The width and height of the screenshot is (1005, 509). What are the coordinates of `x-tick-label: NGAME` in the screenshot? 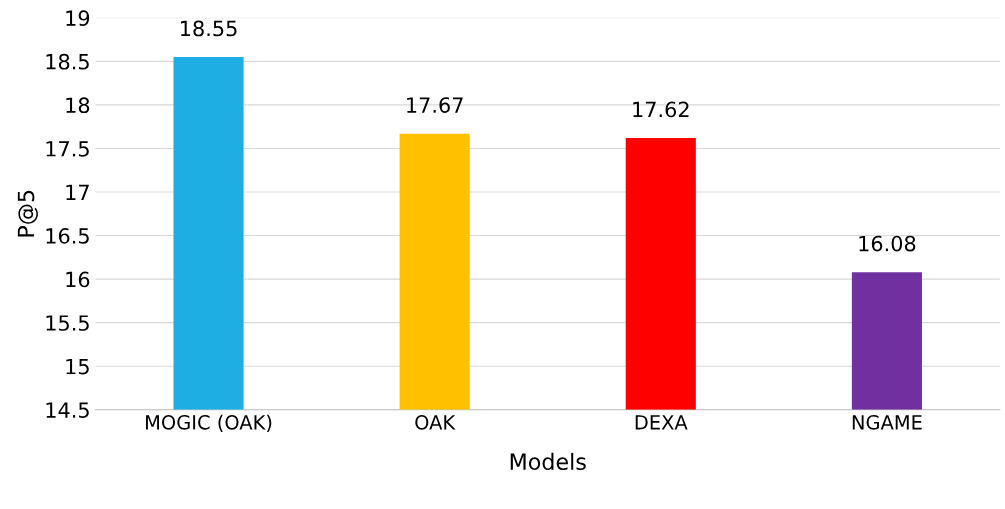 It's located at (887, 422).